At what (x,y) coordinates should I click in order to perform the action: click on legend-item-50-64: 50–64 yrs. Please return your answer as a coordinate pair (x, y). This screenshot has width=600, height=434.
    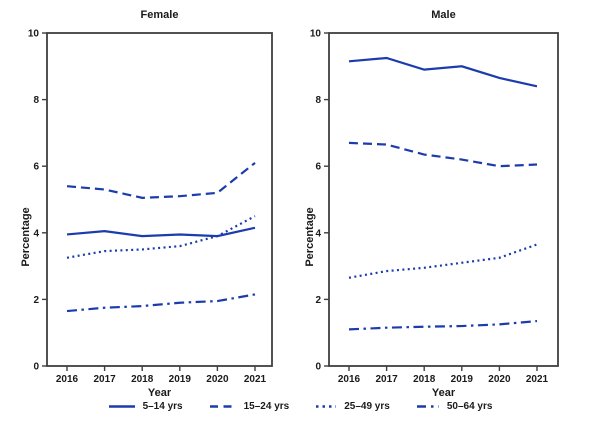
    Looking at the image, I should click on (454, 406).